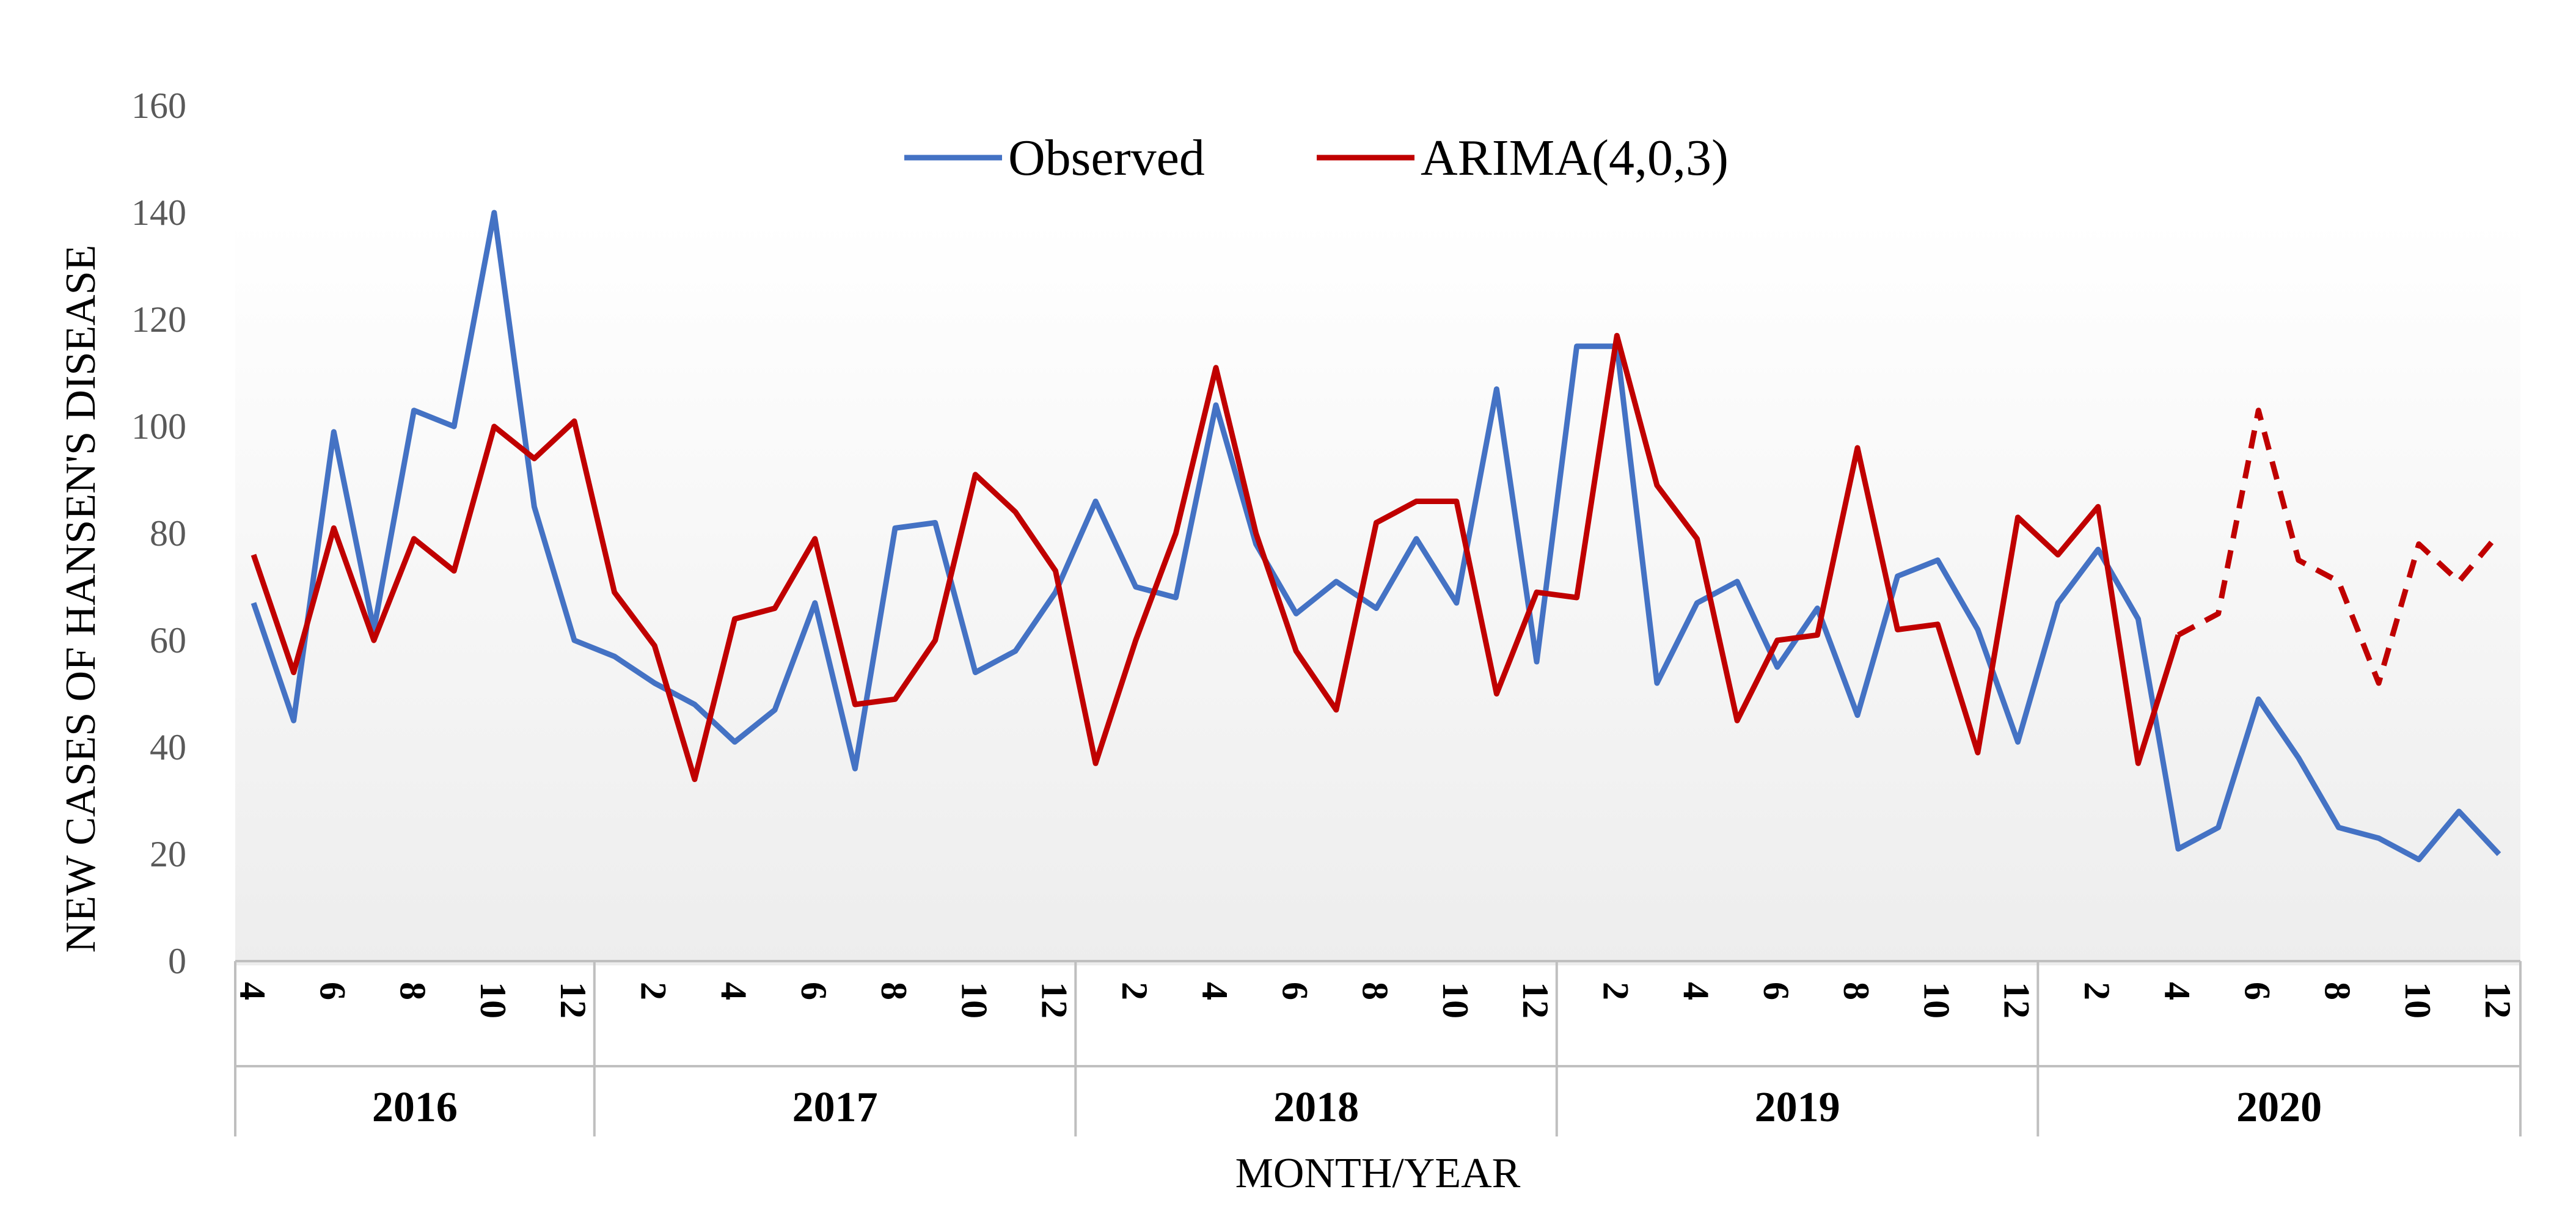  What do you see at coordinates (158, 212) in the screenshot?
I see `y-tick-label: 140` at bounding box center [158, 212].